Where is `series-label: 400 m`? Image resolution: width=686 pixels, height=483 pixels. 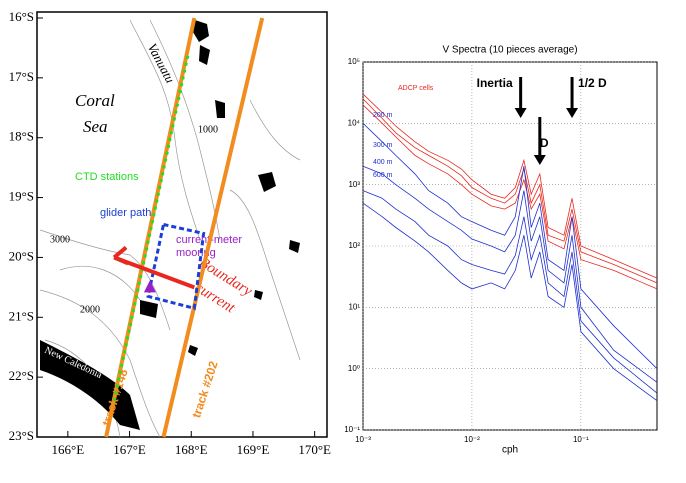
series-label: 400 m is located at coordinates (383, 162).